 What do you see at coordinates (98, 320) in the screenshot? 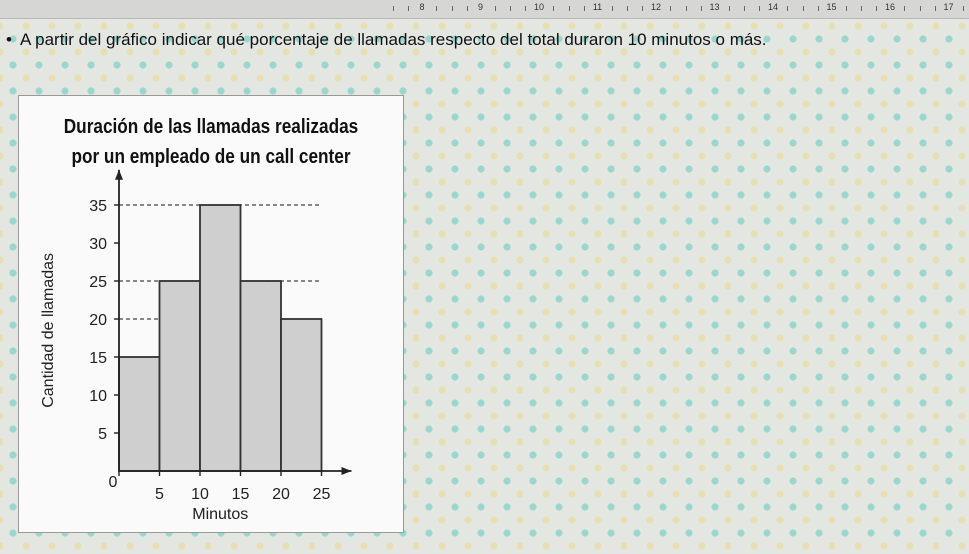
I see `y-tick-label: 20` at bounding box center [98, 320].